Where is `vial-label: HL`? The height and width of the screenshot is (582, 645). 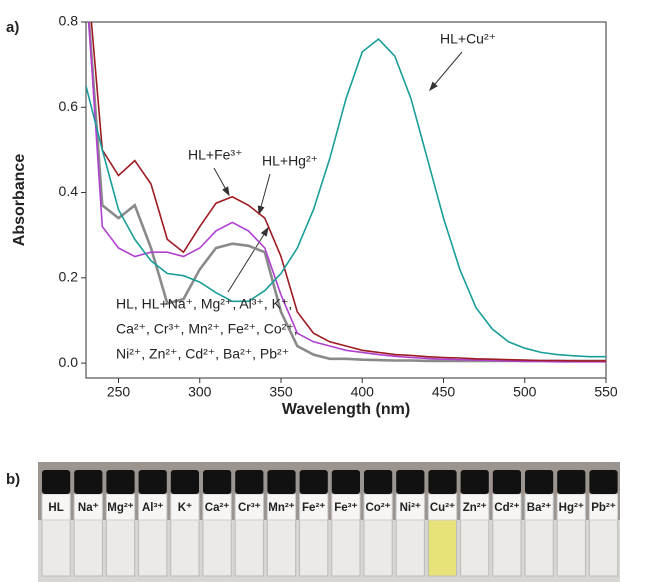
vial-label: HL is located at coordinates (55, 508).